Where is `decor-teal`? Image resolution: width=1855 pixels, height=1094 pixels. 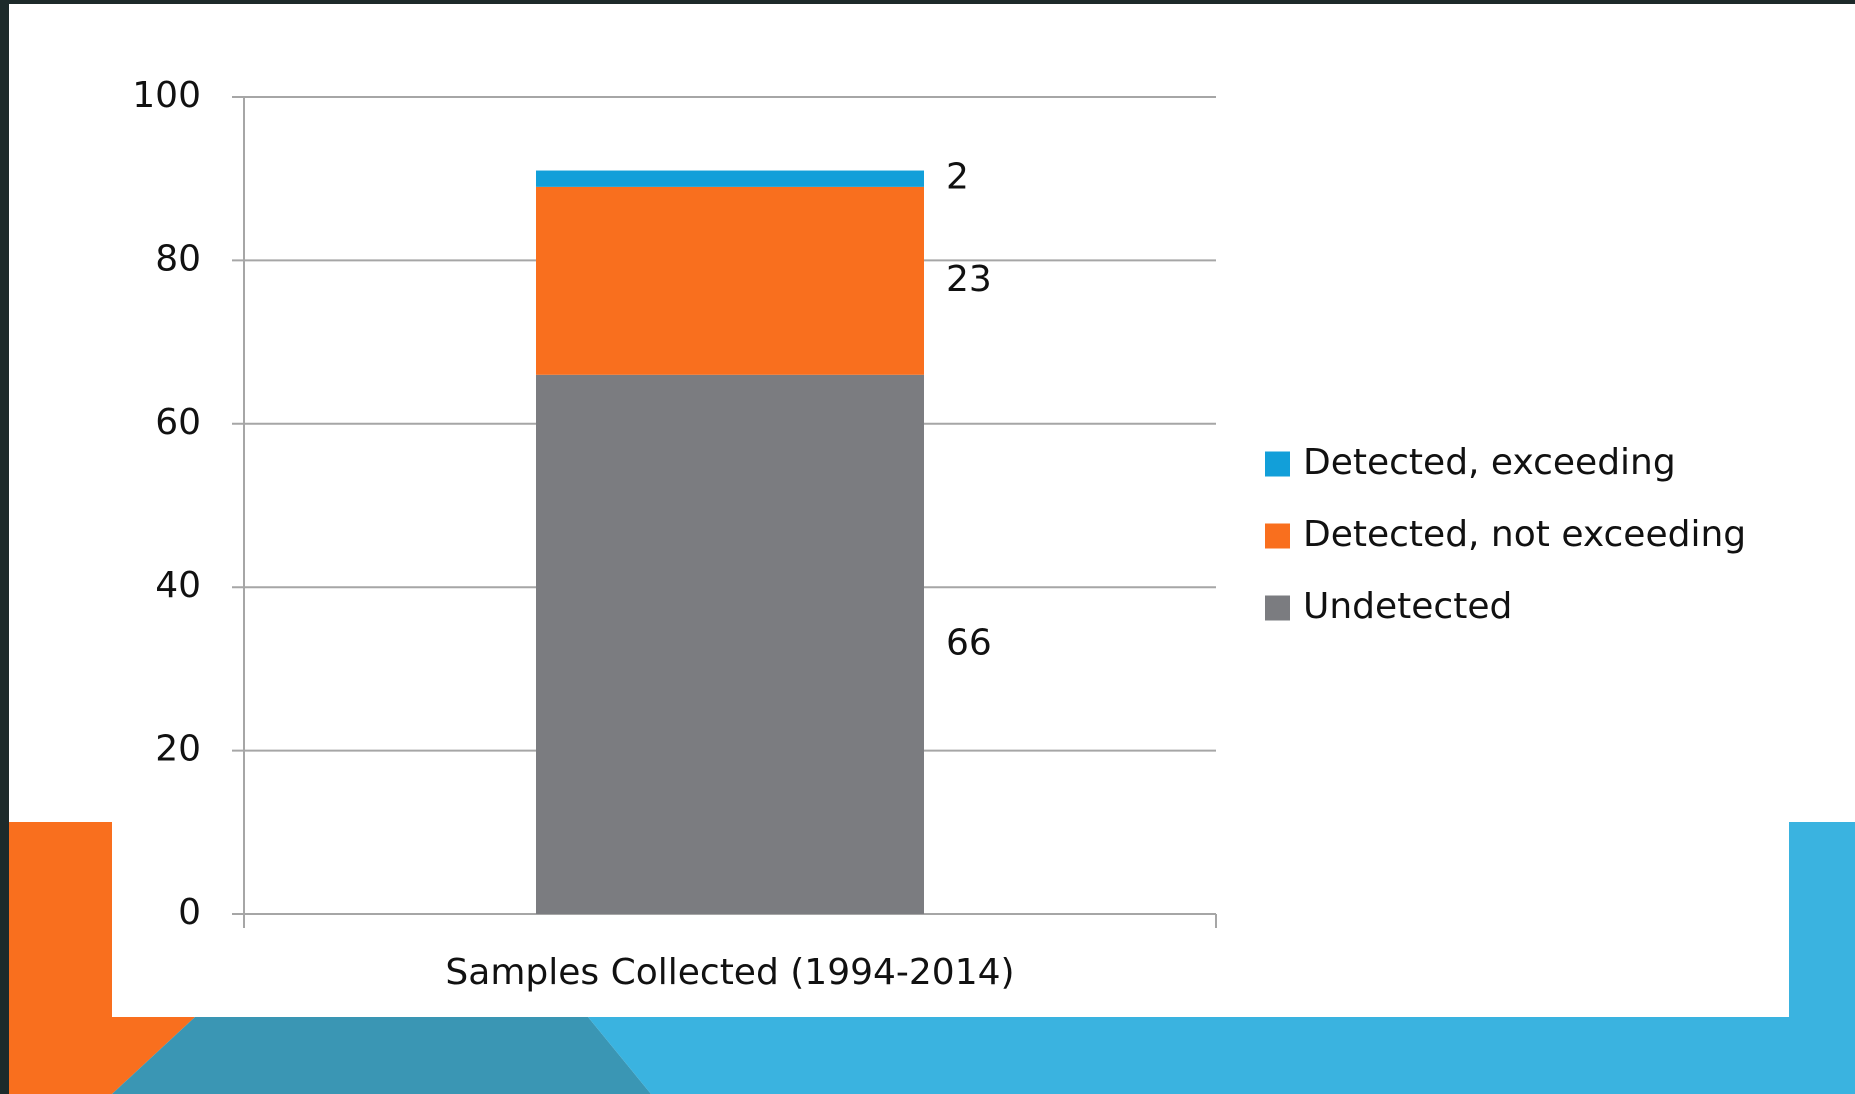
decor-teal is located at coordinates (381, 1055).